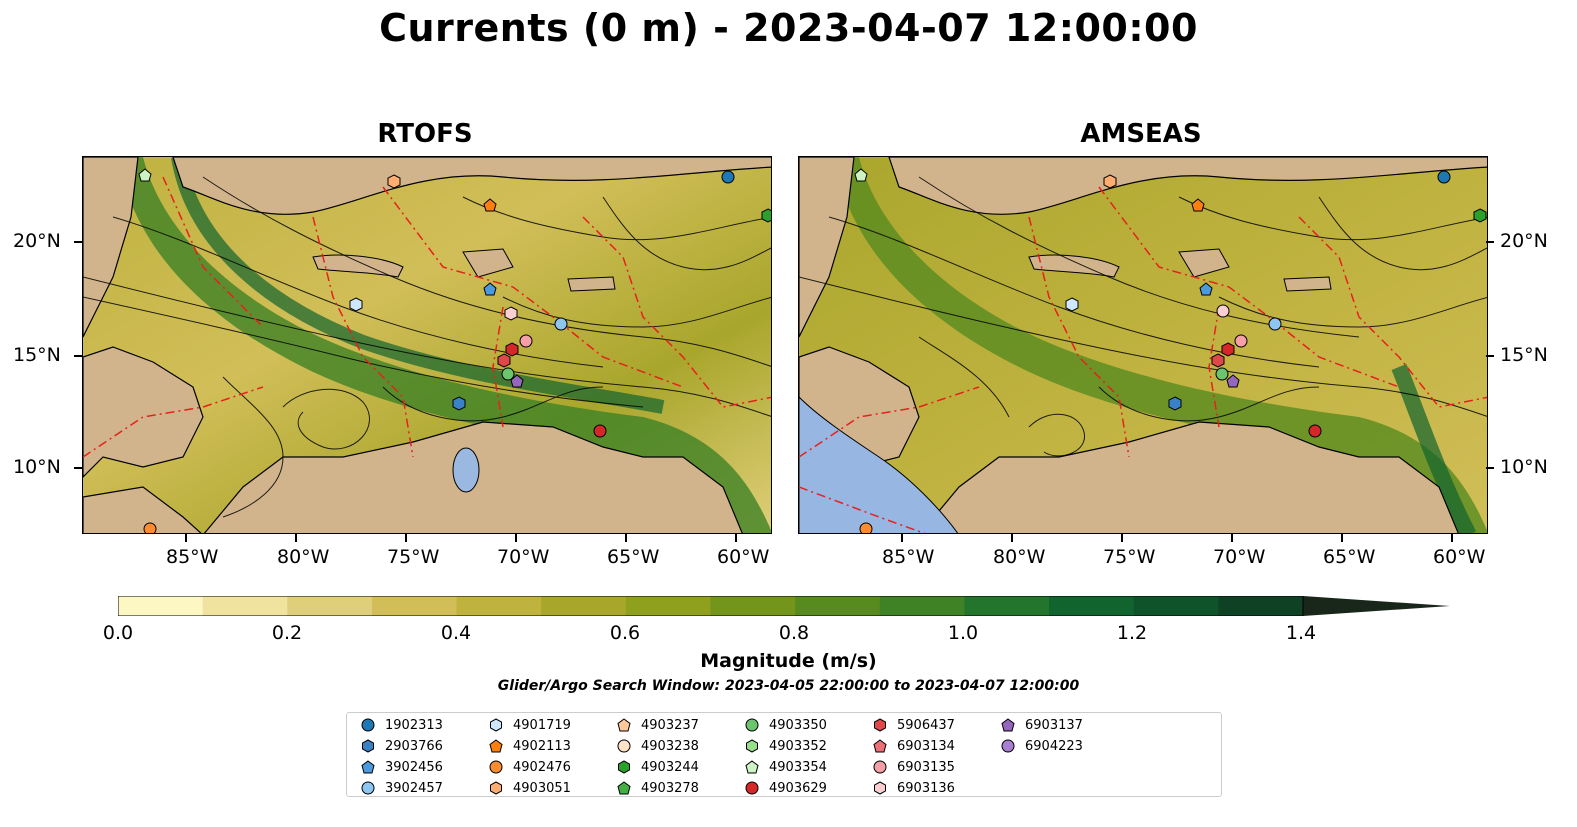  Describe the element at coordinates (542, 725) in the screenshot. I see `legend-label: 4901719` at that location.